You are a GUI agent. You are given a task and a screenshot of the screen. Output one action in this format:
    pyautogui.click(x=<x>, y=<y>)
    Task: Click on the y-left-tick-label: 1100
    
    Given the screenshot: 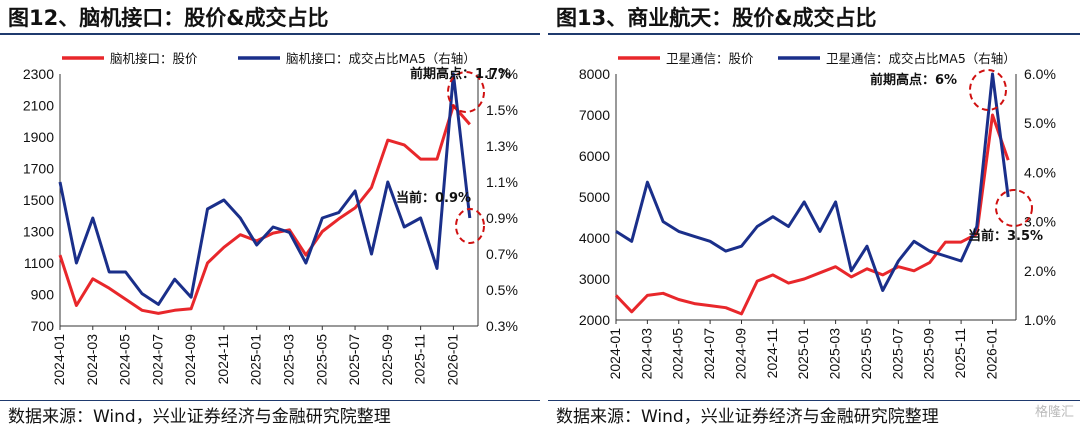 What is the action you would take?
    pyautogui.click(x=39, y=263)
    